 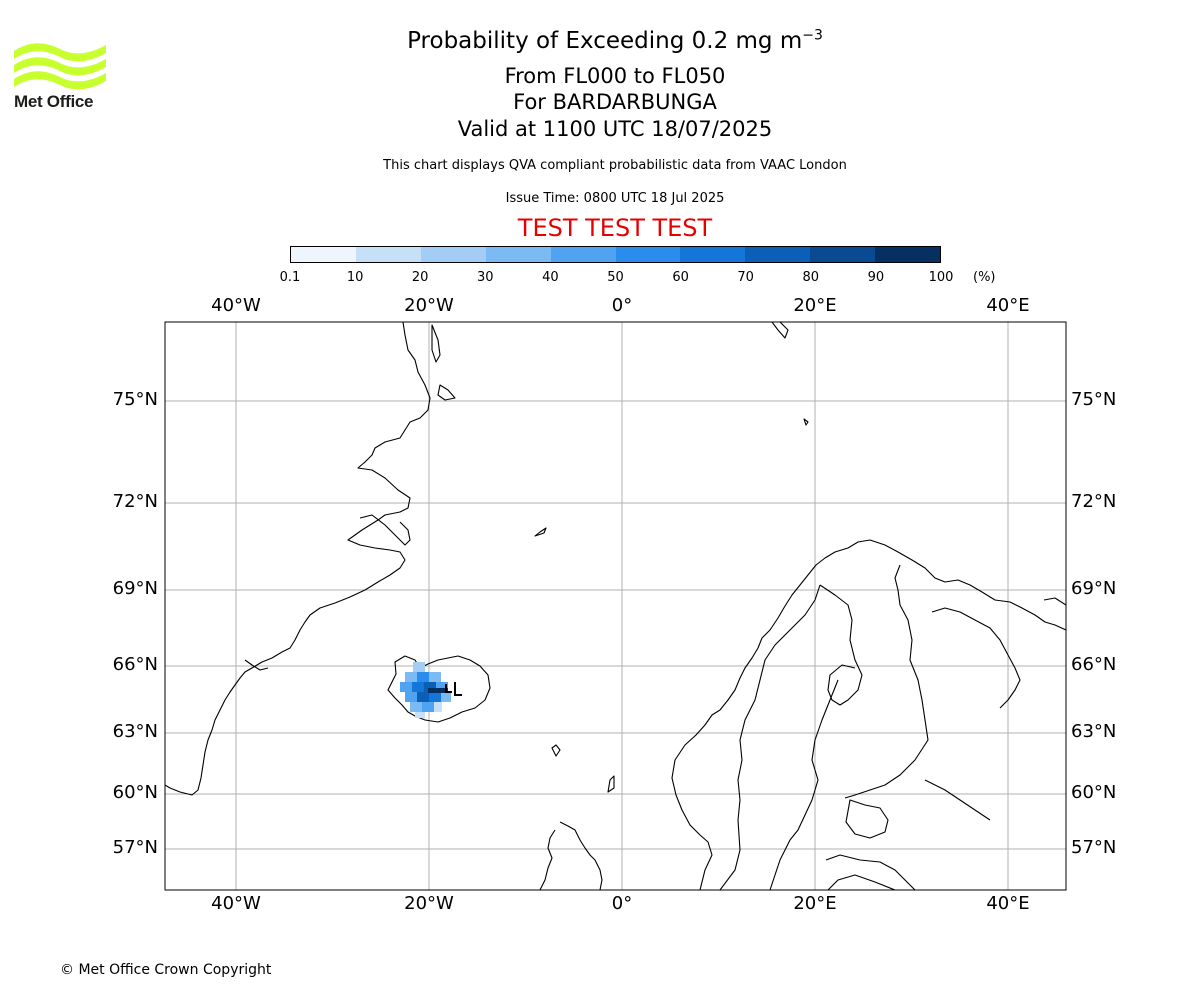 I want to click on greenland-coast, so click(x=298, y=559).